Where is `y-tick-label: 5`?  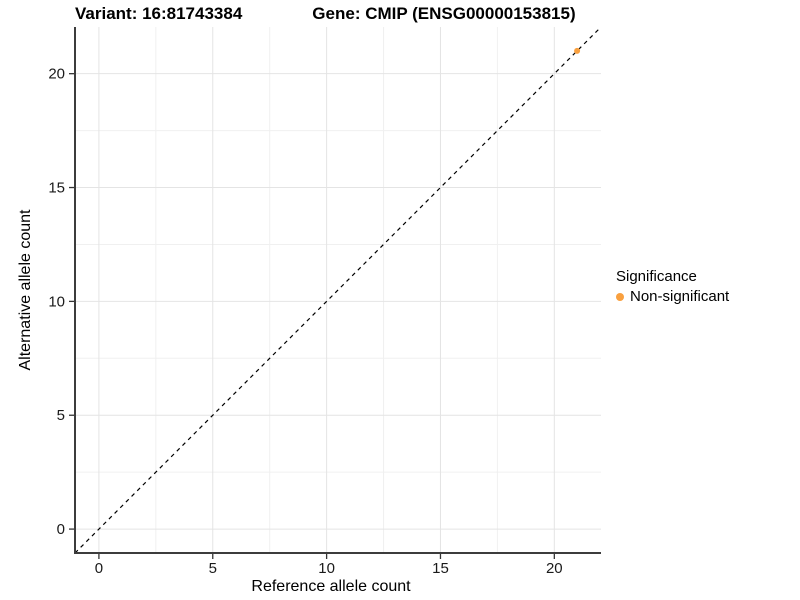
y-tick-label: 5 is located at coordinates (61, 415).